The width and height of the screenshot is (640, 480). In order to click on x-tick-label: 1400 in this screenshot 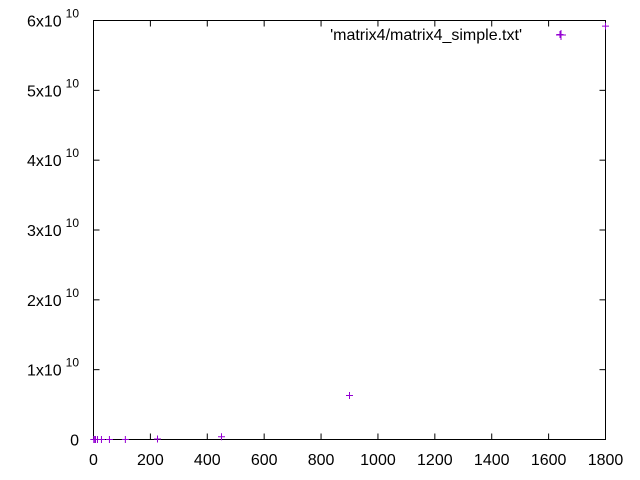, I will do `click(492, 460)`.